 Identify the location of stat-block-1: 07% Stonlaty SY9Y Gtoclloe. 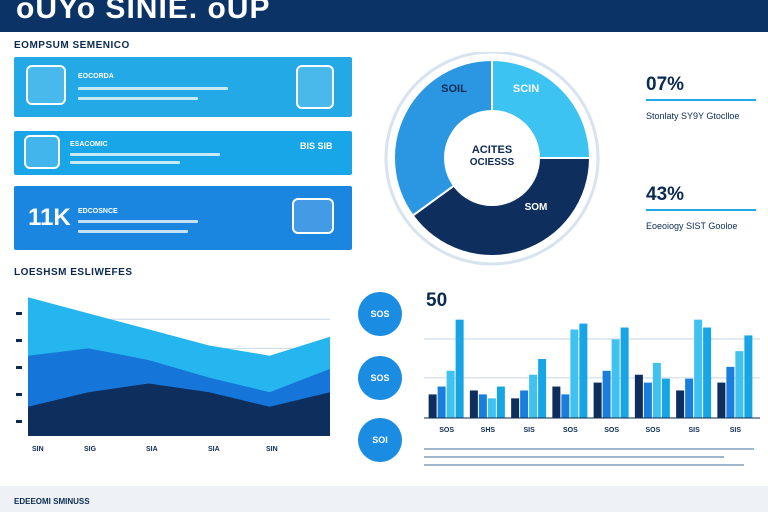
(702, 97).